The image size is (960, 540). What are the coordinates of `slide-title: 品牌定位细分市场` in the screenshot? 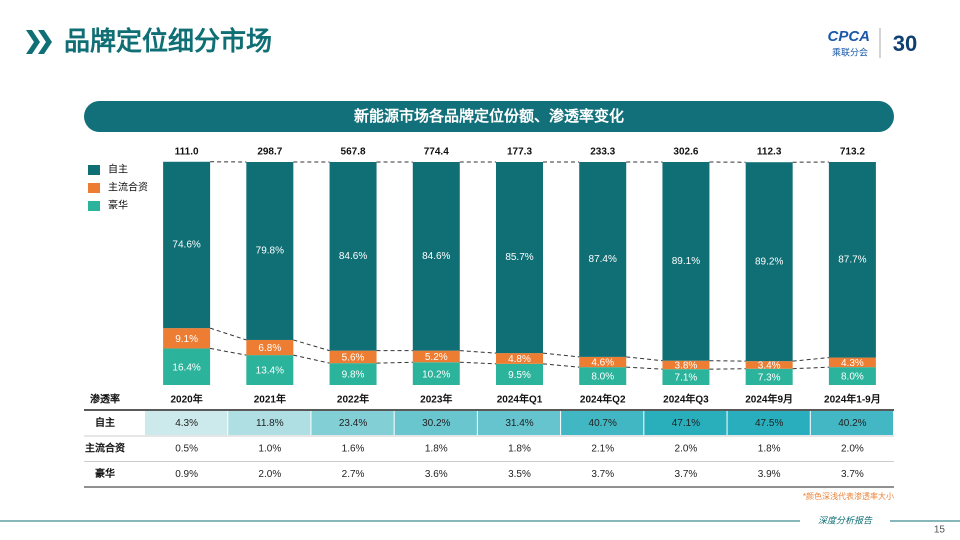 It's located at (168, 41).